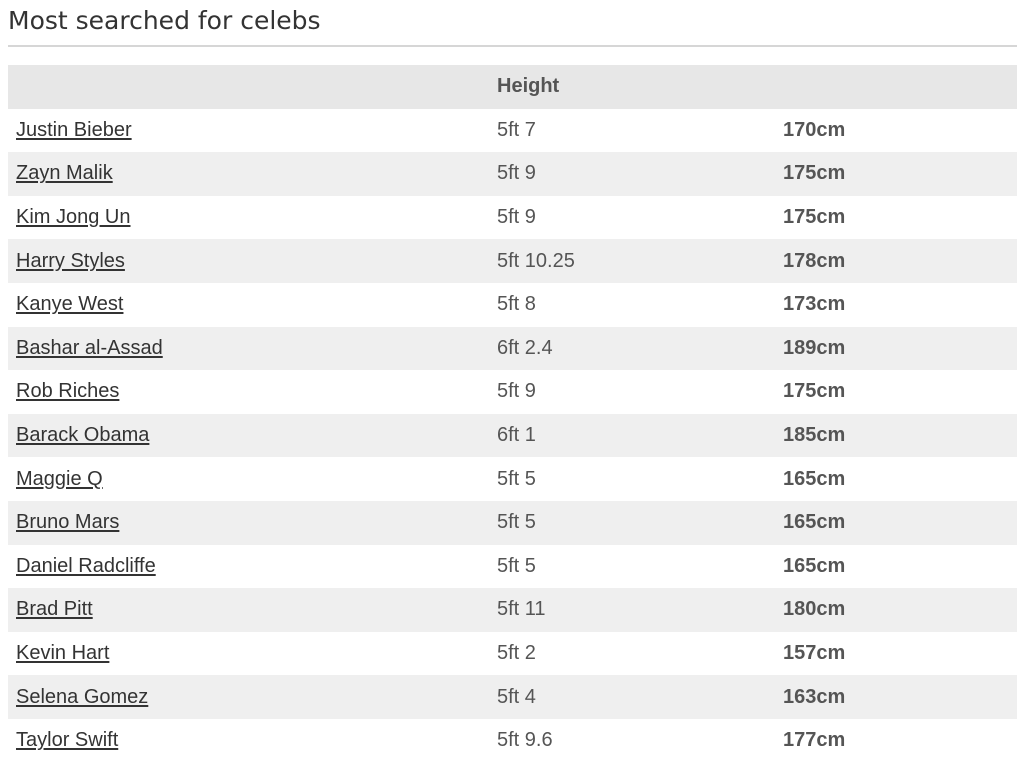 This screenshot has width=1024, height=768. Describe the element at coordinates (248, 349) in the screenshot. I see `name-cell: Bashar al-Assad` at that location.